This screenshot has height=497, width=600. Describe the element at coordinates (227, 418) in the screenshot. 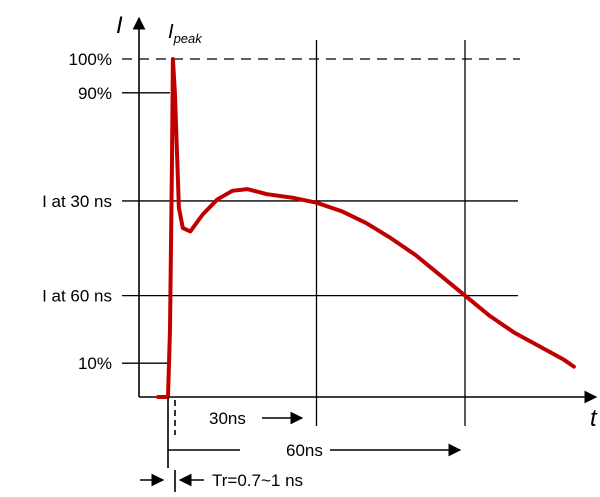

I see `t30-label: 30ns` at that location.